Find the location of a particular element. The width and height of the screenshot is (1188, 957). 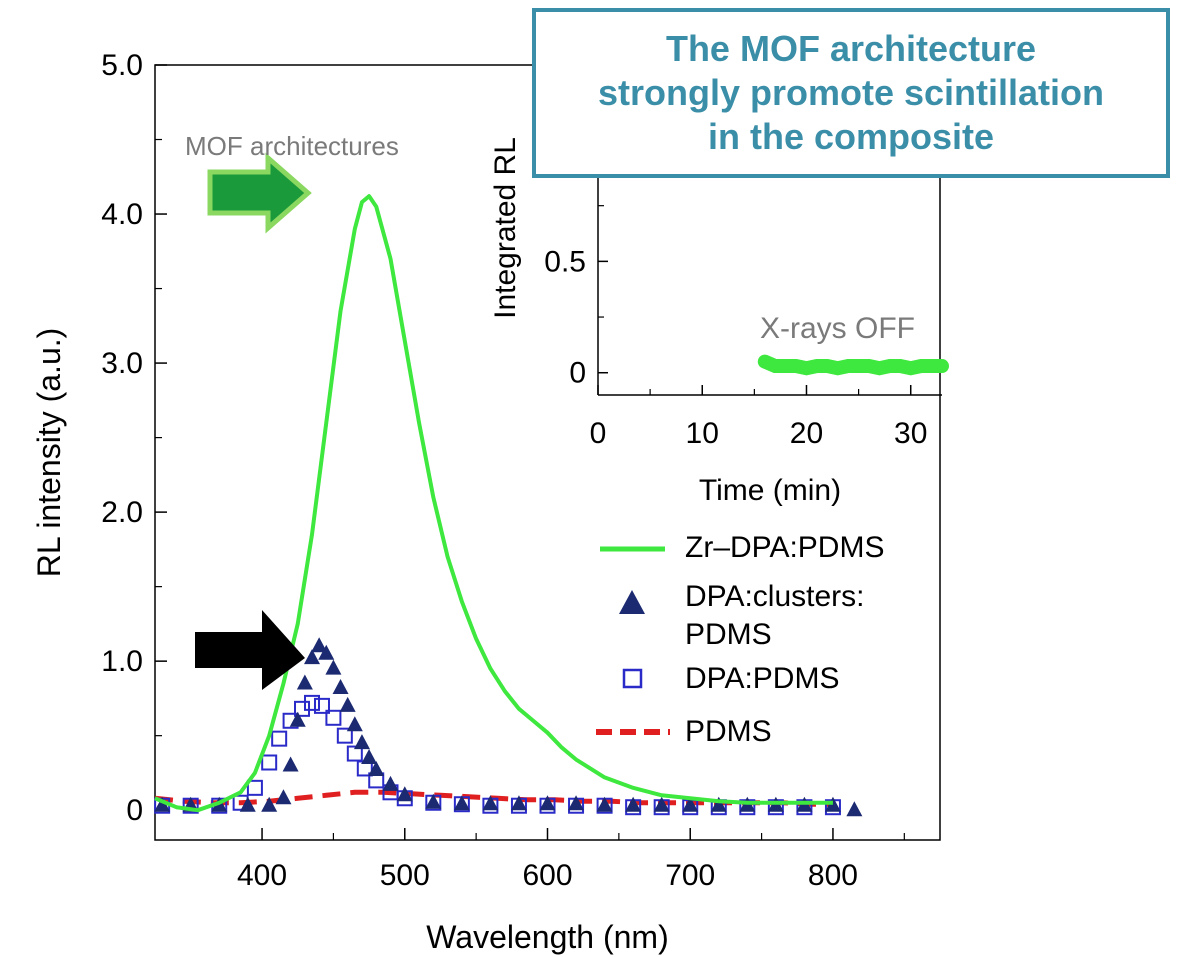

y-tick-label: 2.0 is located at coordinates (122, 512).